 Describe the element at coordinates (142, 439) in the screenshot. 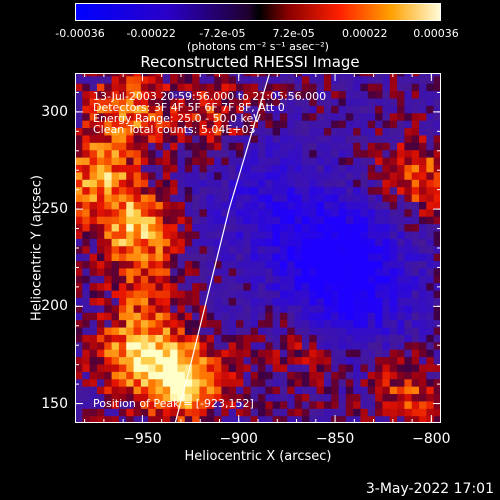

I see `x-tick-label: −950` at that location.